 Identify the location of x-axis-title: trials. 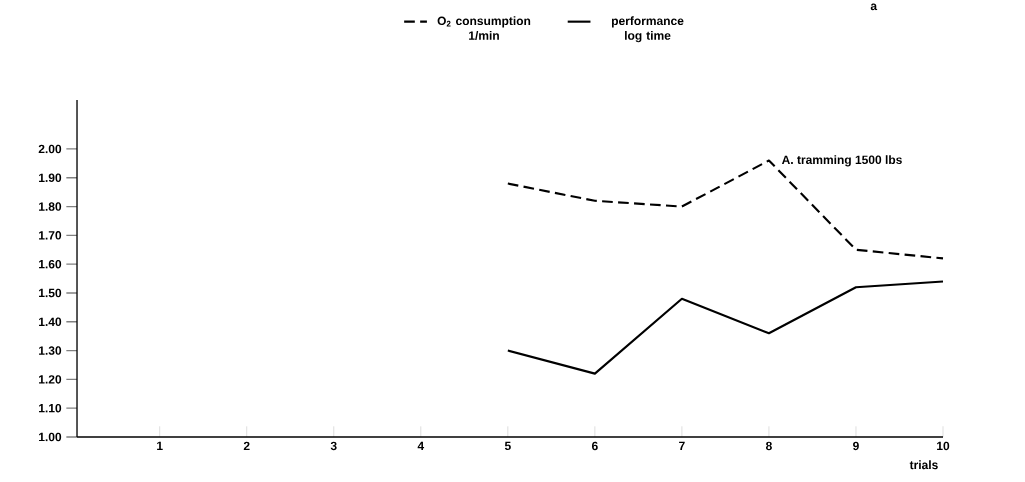
(923, 465).